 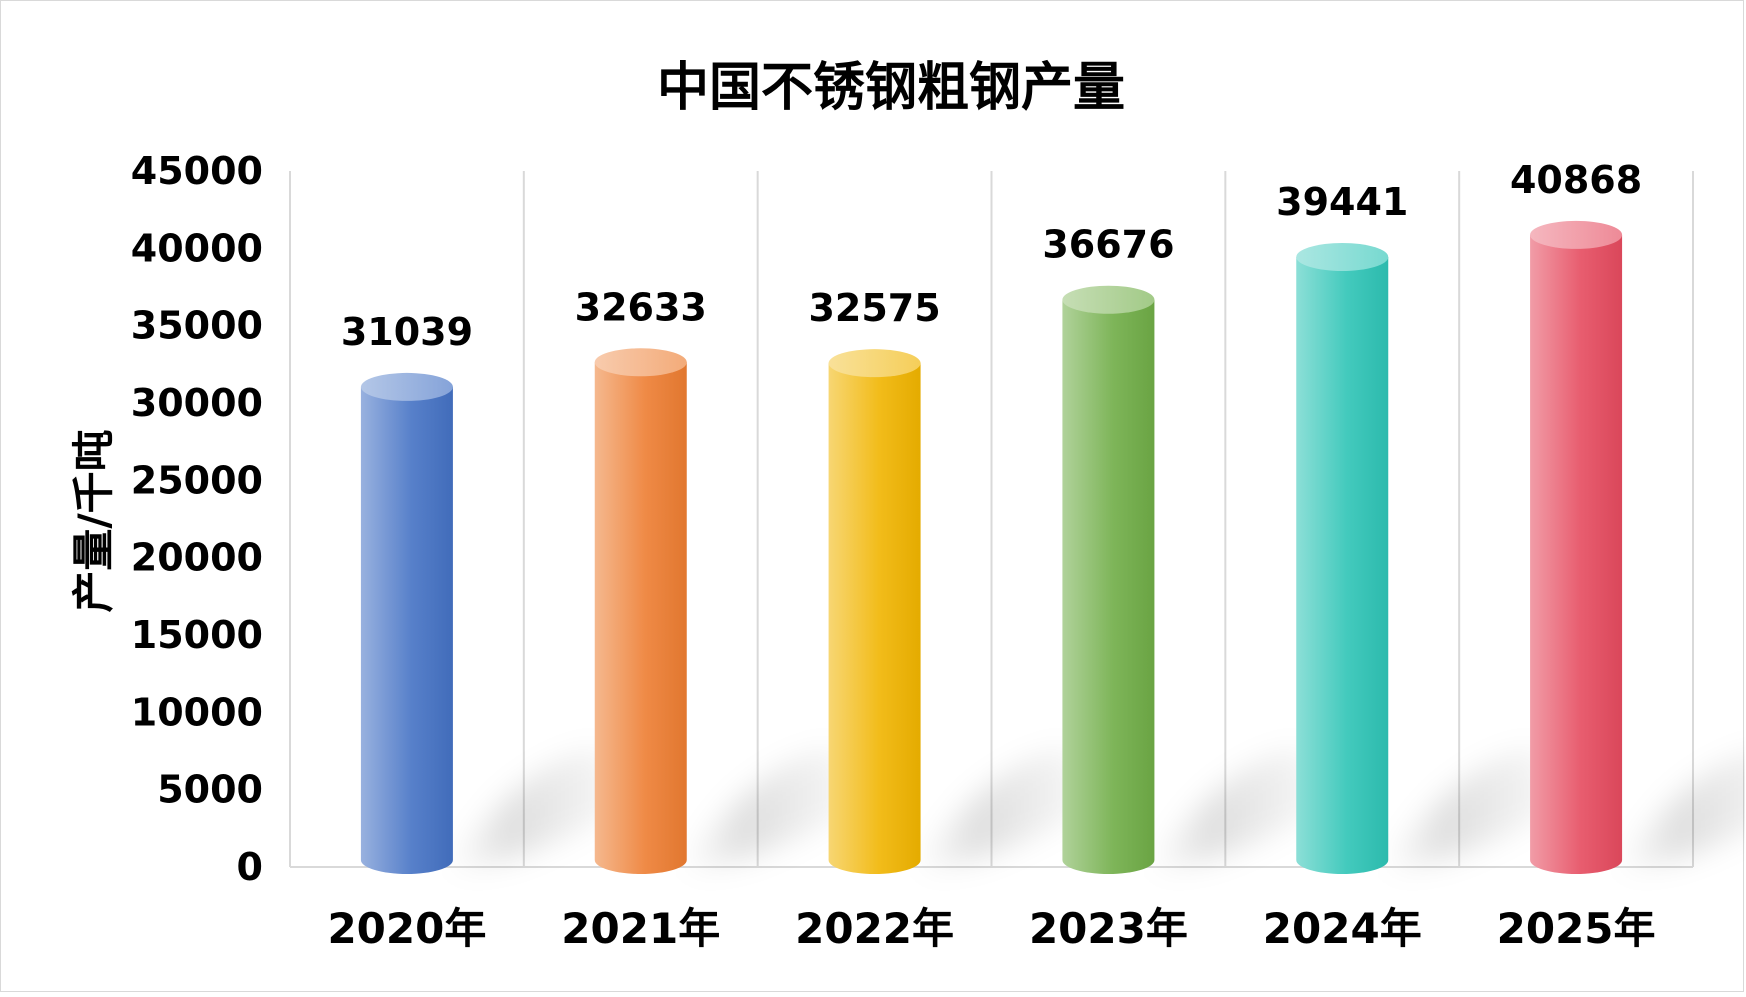 What do you see at coordinates (641, 307) in the screenshot?
I see `value-label: 32633` at bounding box center [641, 307].